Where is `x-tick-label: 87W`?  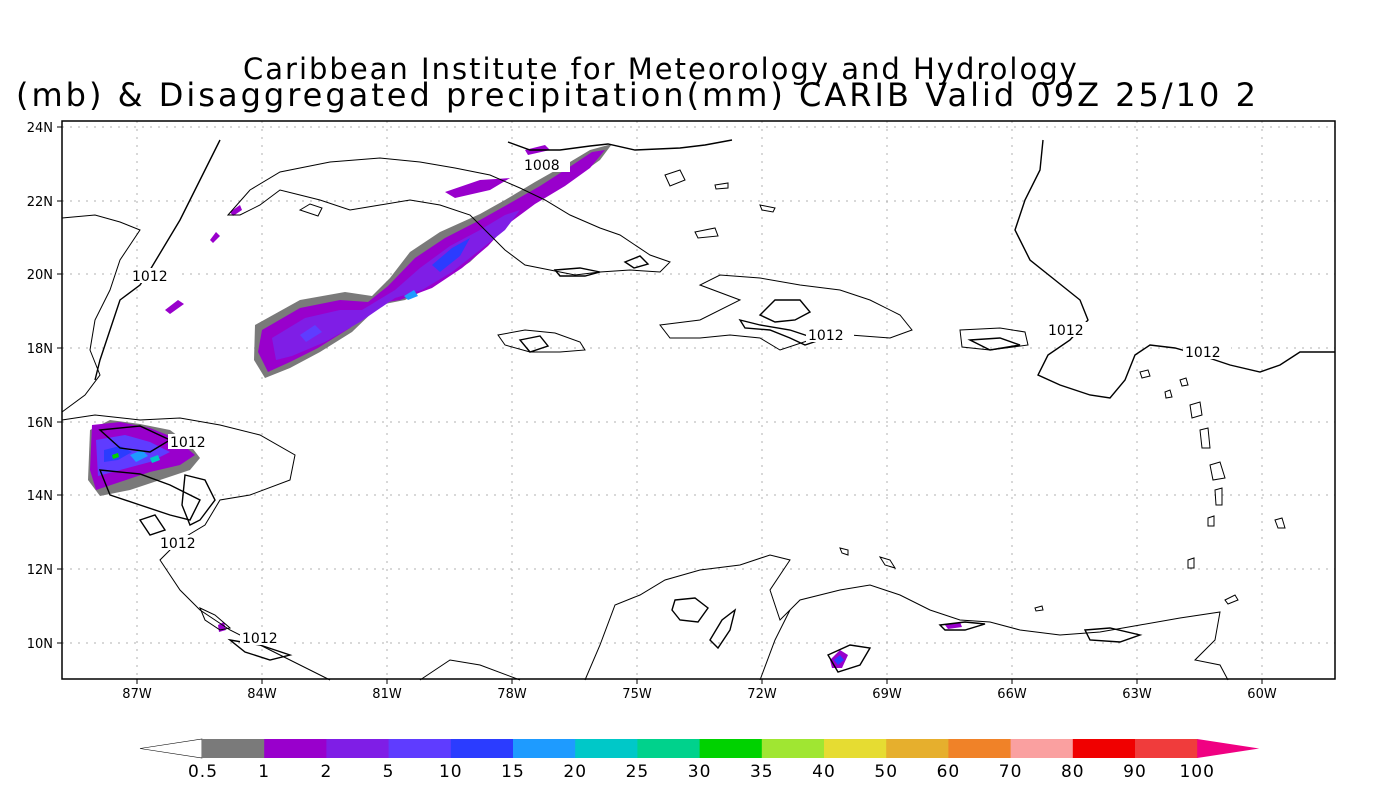 x-tick-label: 87W is located at coordinates (137, 694).